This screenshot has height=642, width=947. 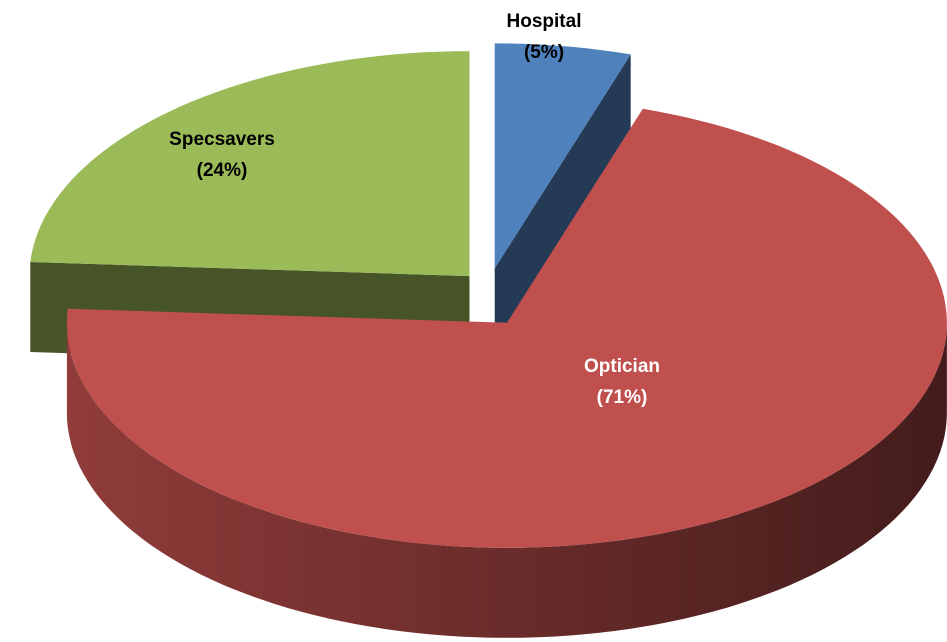 I want to click on slice-value-label: (24%), so click(x=222, y=170).